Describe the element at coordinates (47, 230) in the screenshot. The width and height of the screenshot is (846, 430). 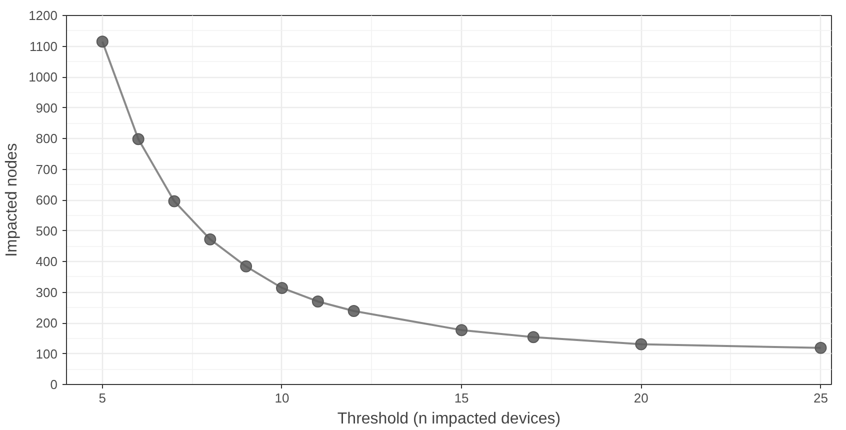
I see `y-tick-label: 500` at that location.